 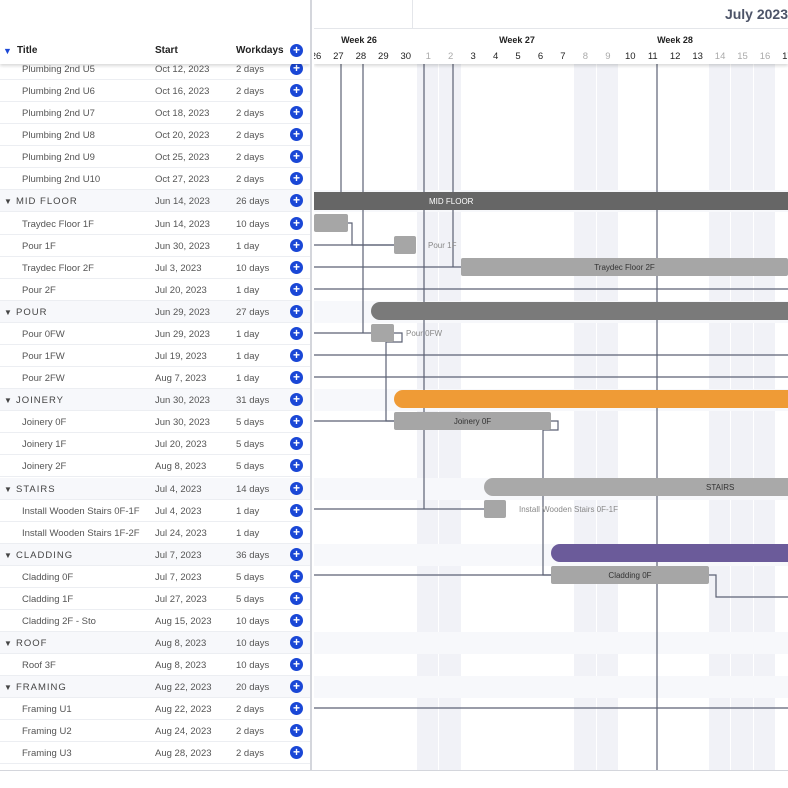 What do you see at coordinates (155, 753) in the screenshot?
I see `table-row: Framing U3 Aug 28, 2023 2 days +` at bounding box center [155, 753].